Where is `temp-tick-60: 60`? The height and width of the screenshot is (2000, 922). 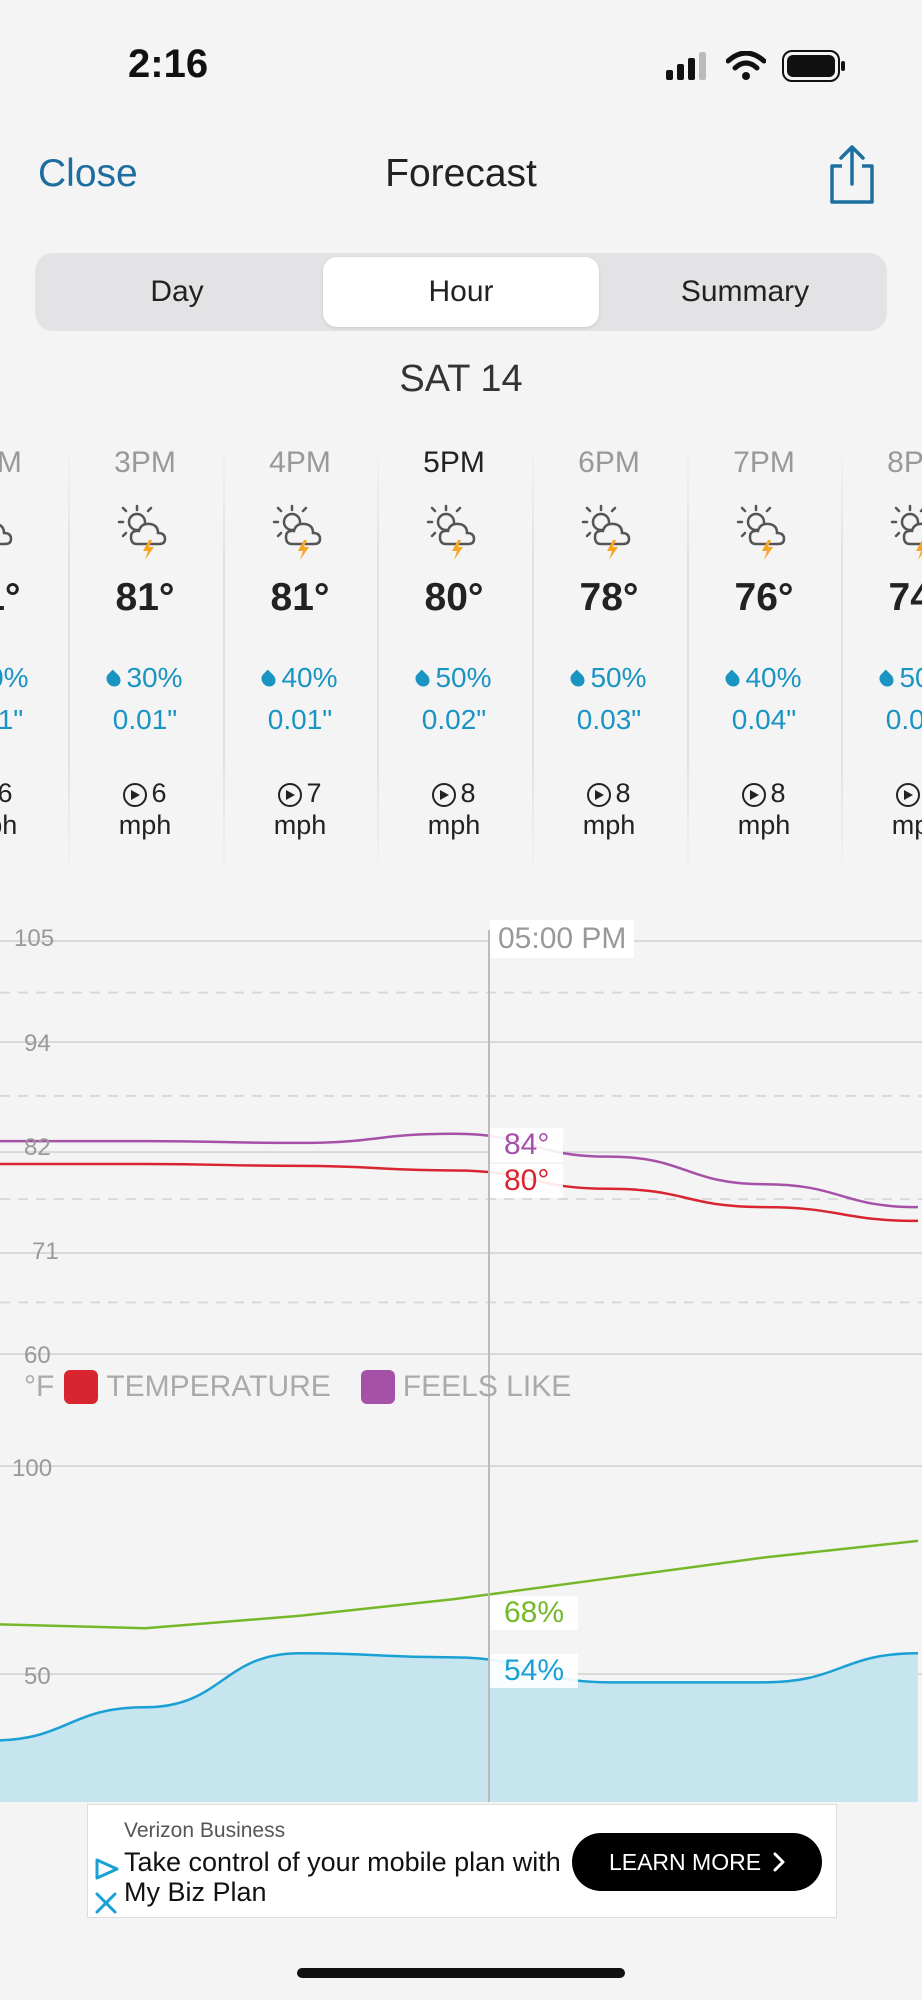 temp-tick-60: 60 is located at coordinates (37, 1355).